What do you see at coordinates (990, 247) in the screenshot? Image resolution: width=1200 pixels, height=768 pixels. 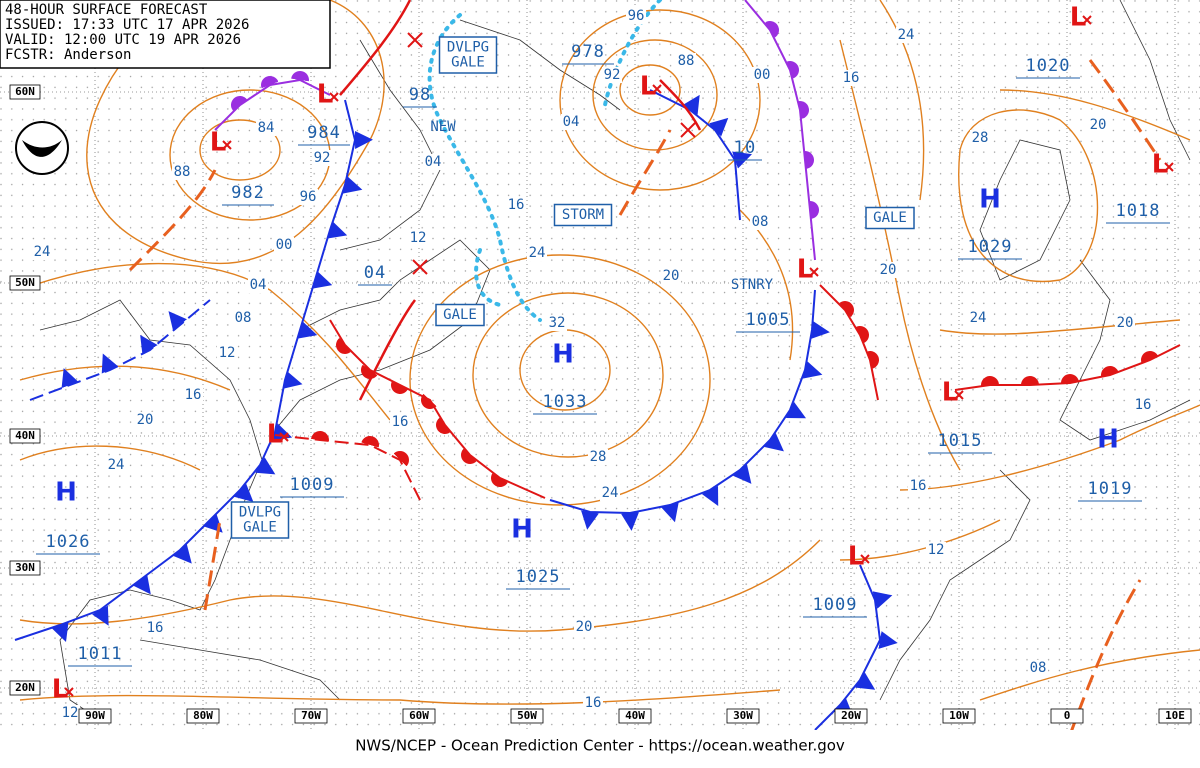 I see `pressure-label: 1029` at bounding box center [990, 247].